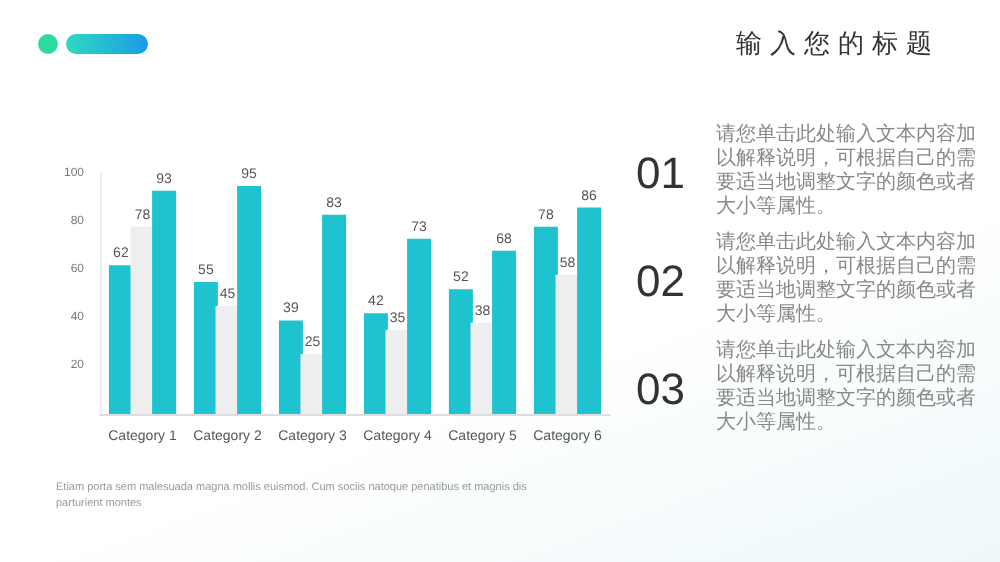 The width and height of the screenshot is (1000, 562). What do you see at coordinates (660, 282) in the screenshot?
I see `text: 02` at bounding box center [660, 282].